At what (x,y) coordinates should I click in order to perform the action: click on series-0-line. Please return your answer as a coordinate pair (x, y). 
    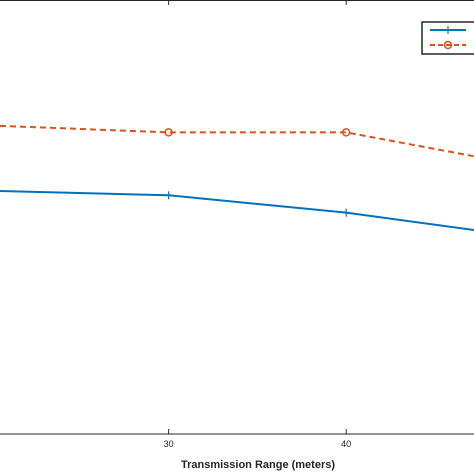
    Looking at the image, I should click on (237, 210).